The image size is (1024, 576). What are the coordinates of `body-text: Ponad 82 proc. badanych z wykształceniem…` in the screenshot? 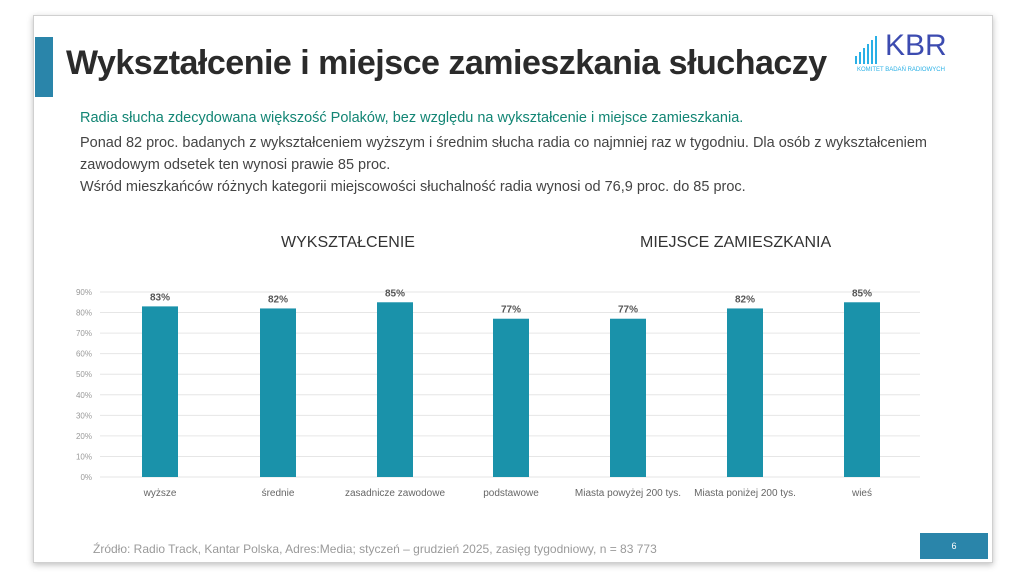 It's located at (510, 165).